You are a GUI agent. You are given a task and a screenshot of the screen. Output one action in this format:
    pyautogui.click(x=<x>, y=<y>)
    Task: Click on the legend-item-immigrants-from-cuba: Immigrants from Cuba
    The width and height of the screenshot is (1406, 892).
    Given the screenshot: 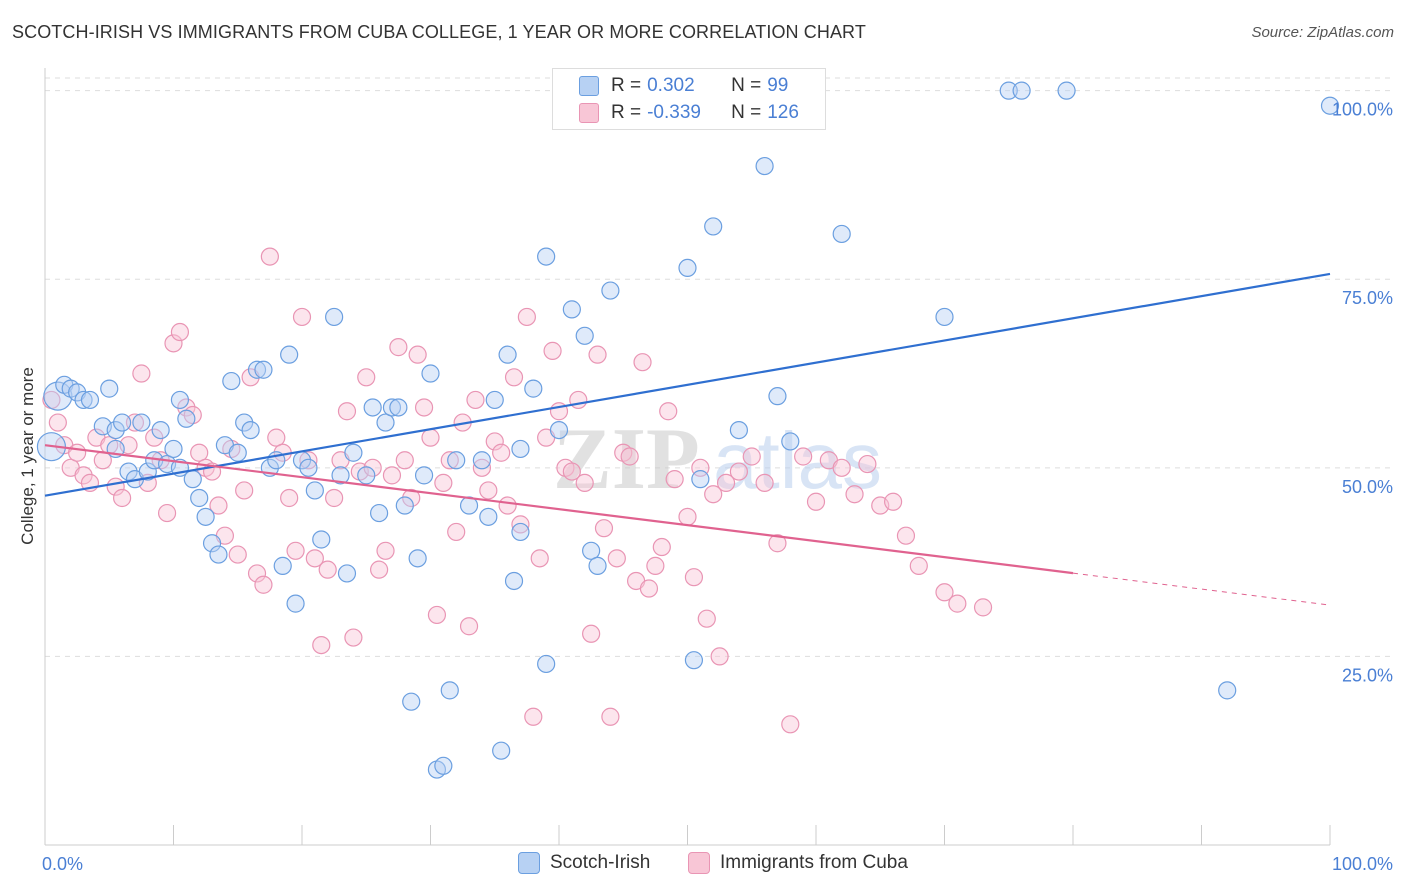 What is the action you would take?
    pyautogui.click(x=798, y=863)
    